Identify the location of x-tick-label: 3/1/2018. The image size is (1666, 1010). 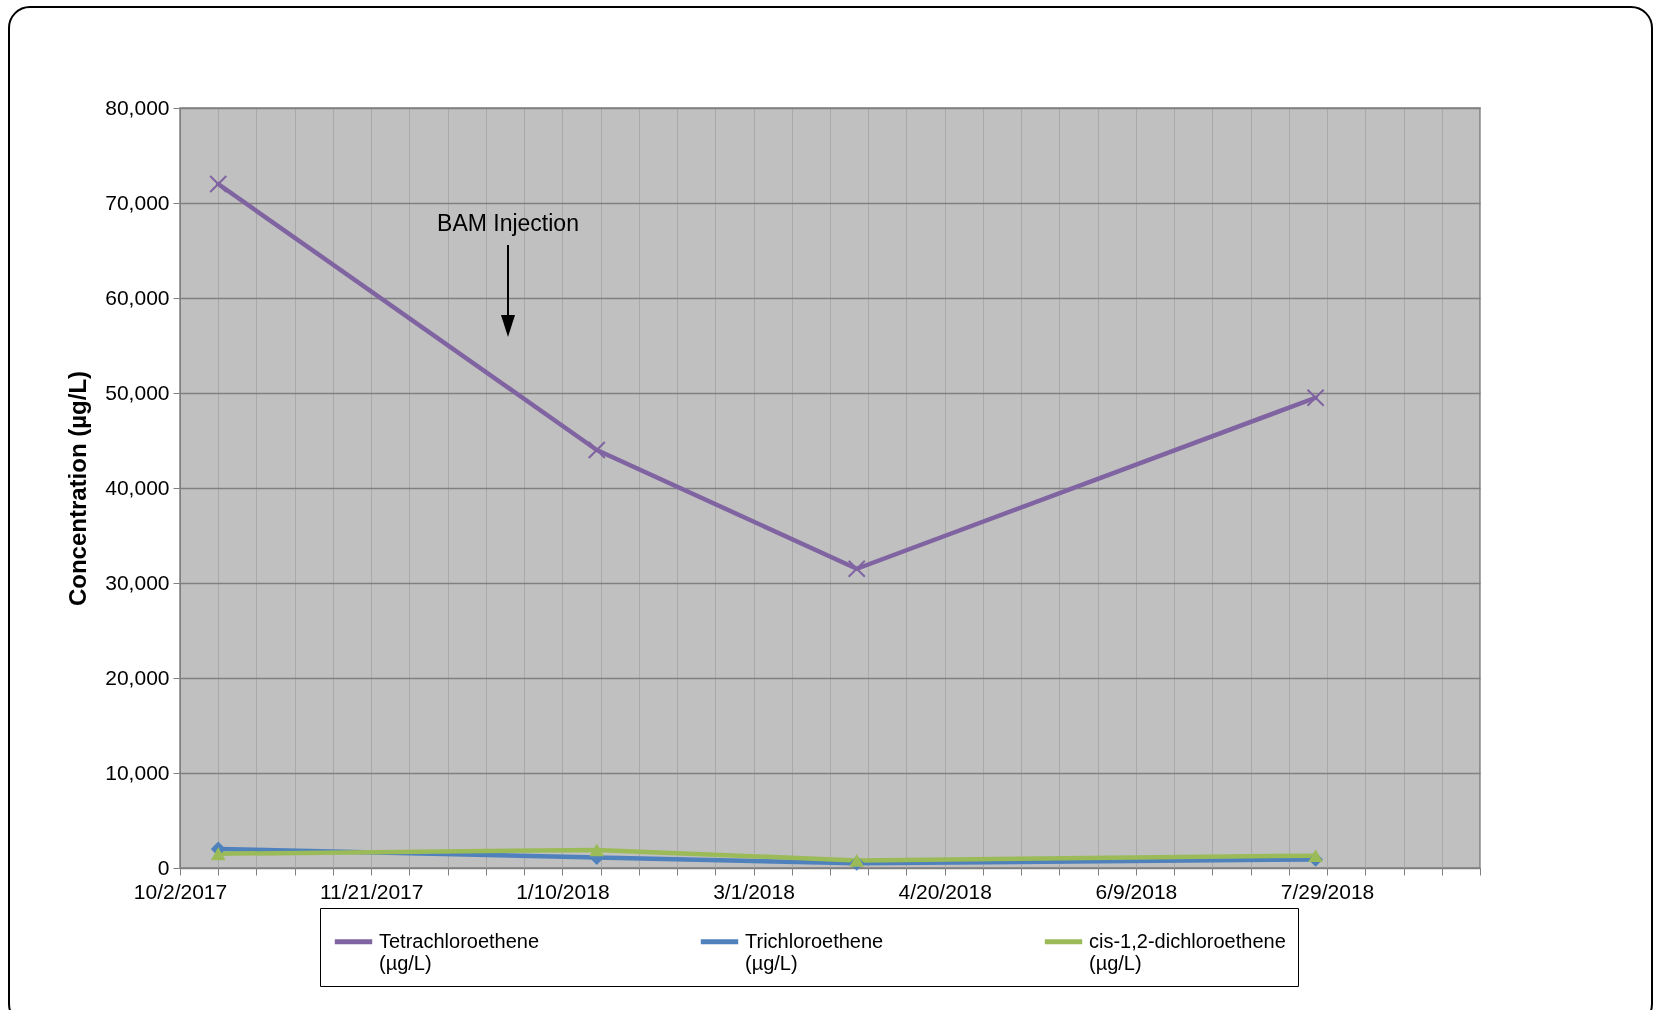
(754, 891).